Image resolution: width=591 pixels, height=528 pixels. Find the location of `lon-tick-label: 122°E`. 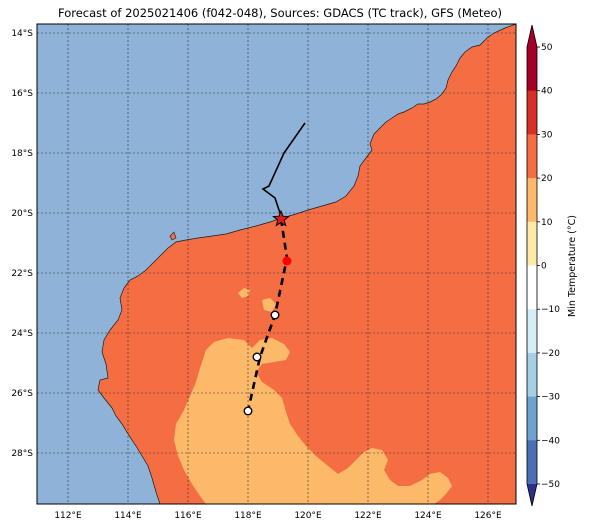

lon-tick-label: 122°E is located at coordinates (368, 516).